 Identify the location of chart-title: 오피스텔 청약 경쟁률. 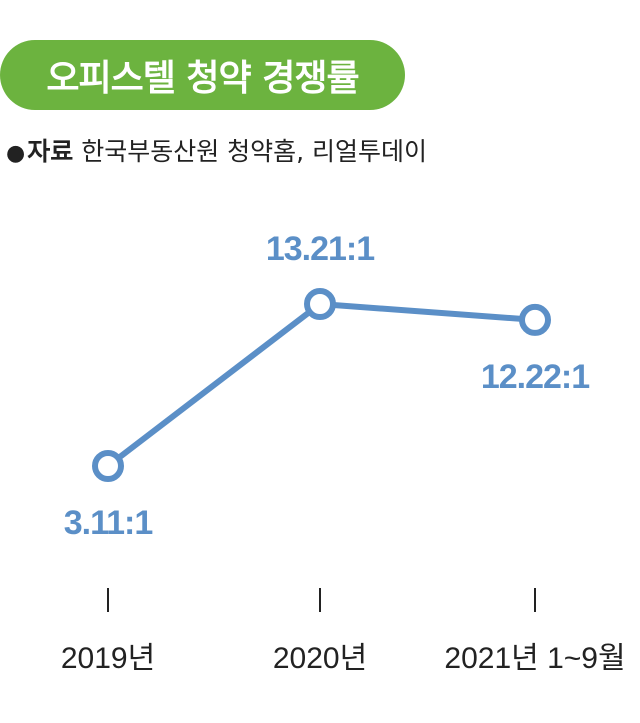
(202, 78).